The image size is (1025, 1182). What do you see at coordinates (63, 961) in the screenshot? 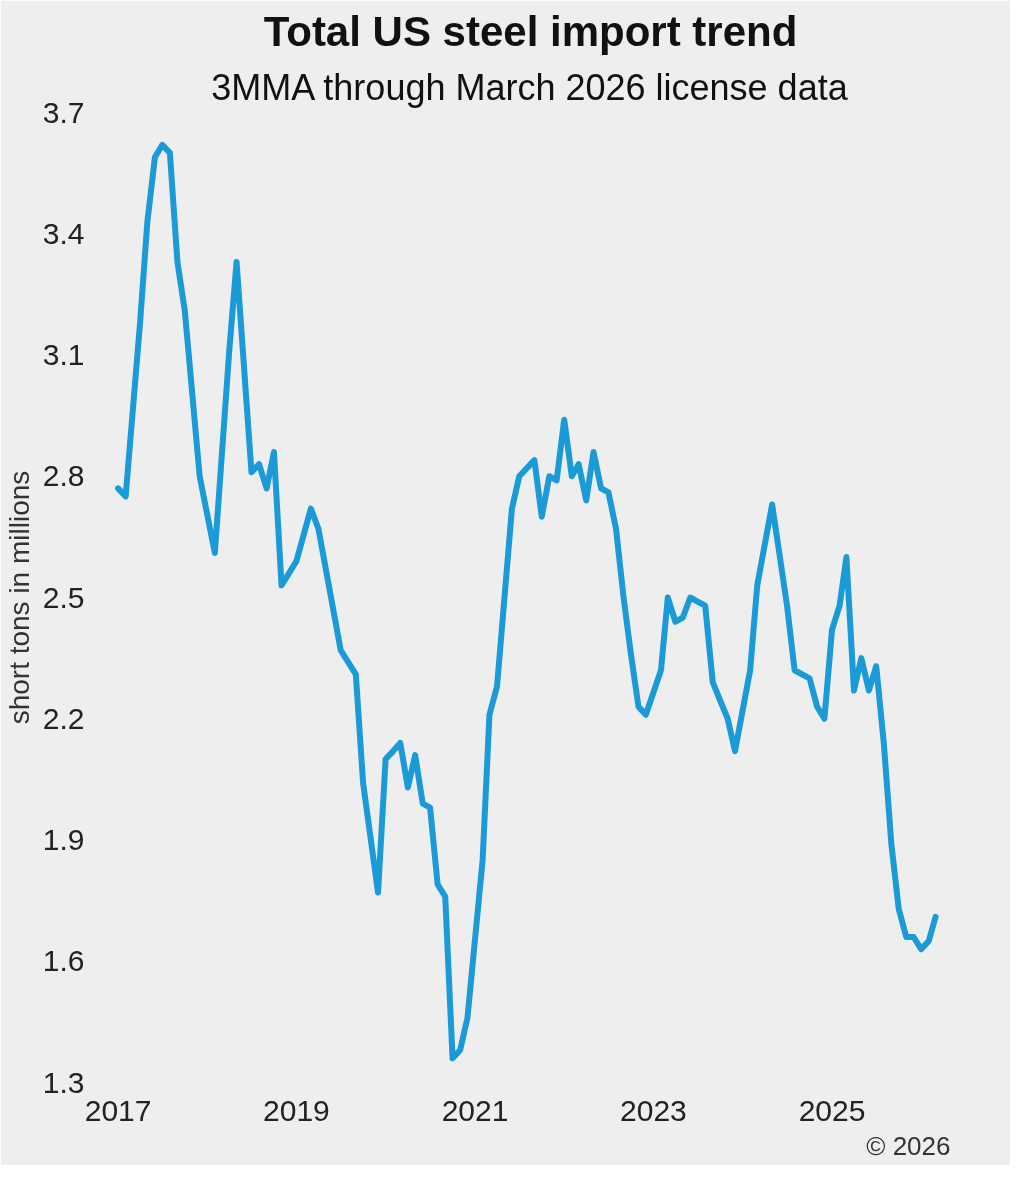
I see `y-tick-label: 1.6` at bounding box center [63, 961].